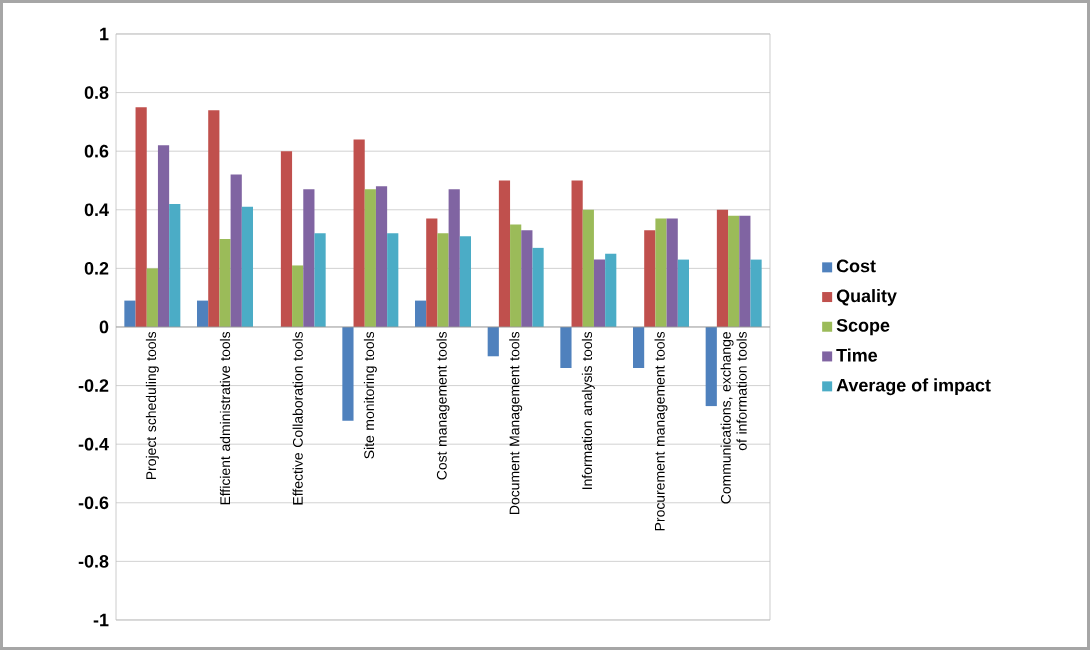  I want to click on y-tick-label: 1, so click(104, 34).